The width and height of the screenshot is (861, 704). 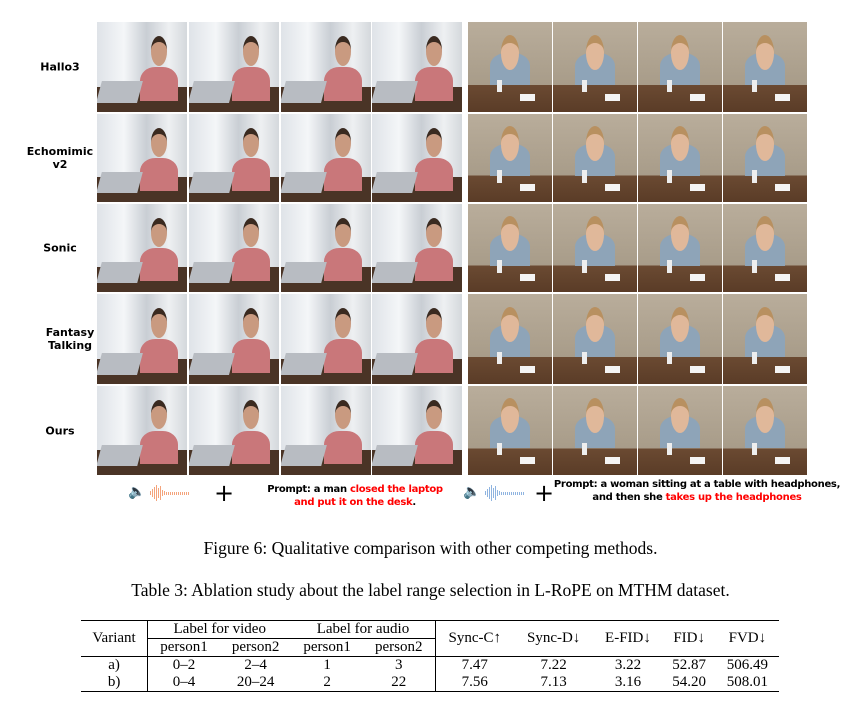 I want to click on table-cell: 0–4, so click(x=183, y=683).